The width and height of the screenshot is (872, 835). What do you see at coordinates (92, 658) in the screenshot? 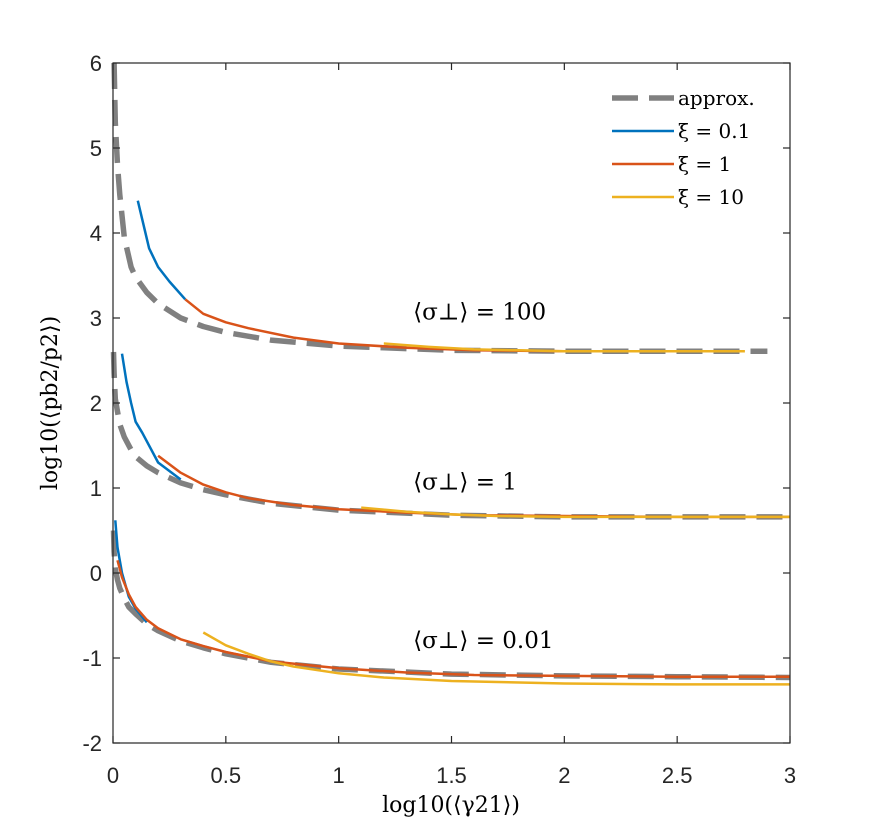
I see `y-tick-label: -1` at bounding box center [92, 658].